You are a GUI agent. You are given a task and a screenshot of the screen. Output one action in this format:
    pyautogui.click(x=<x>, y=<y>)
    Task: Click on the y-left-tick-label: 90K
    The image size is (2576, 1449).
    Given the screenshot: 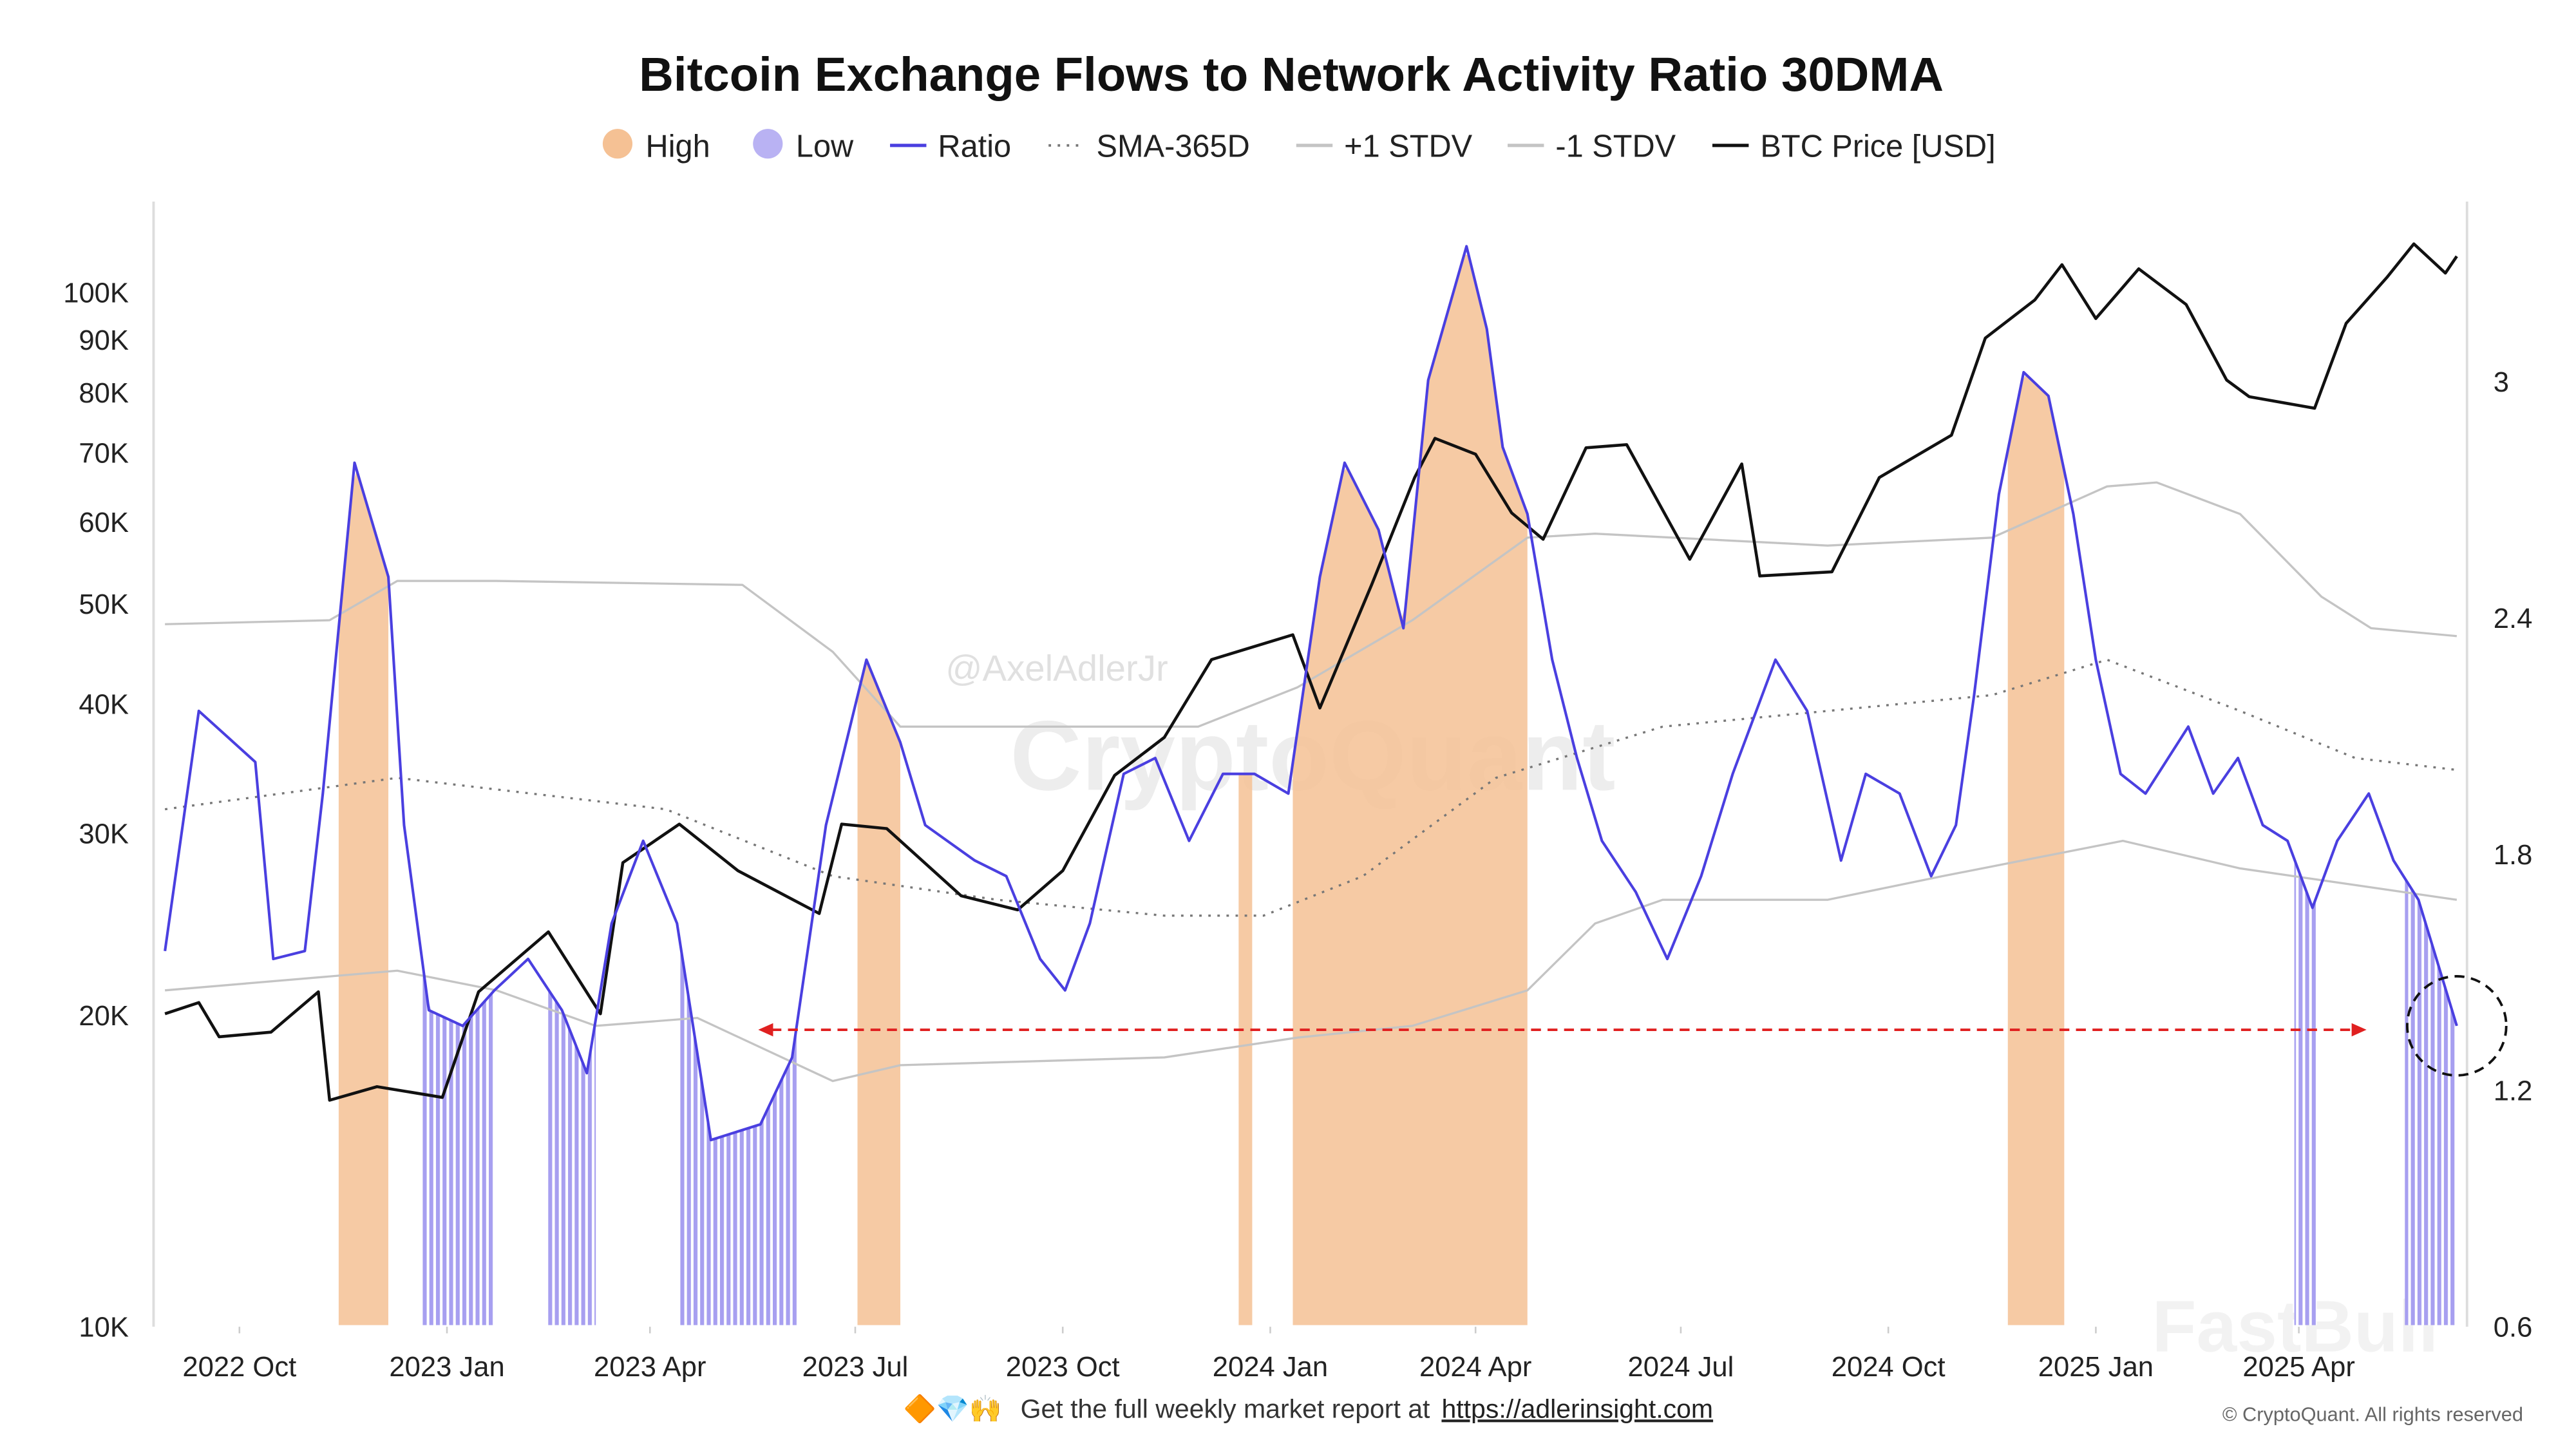 What is the action you would take?
    pyautogui.click(x=104, y=340)
    